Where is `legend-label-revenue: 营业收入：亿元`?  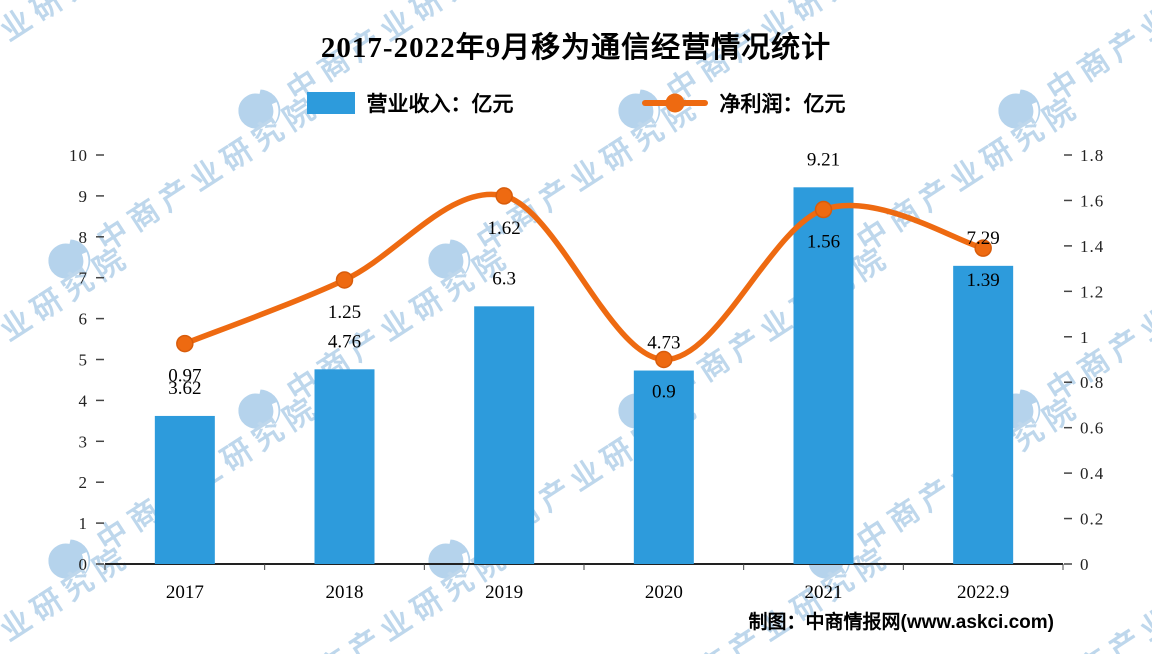 legend-label-revenue: 营业收入：亿元 is located at coordinates (440, 104).